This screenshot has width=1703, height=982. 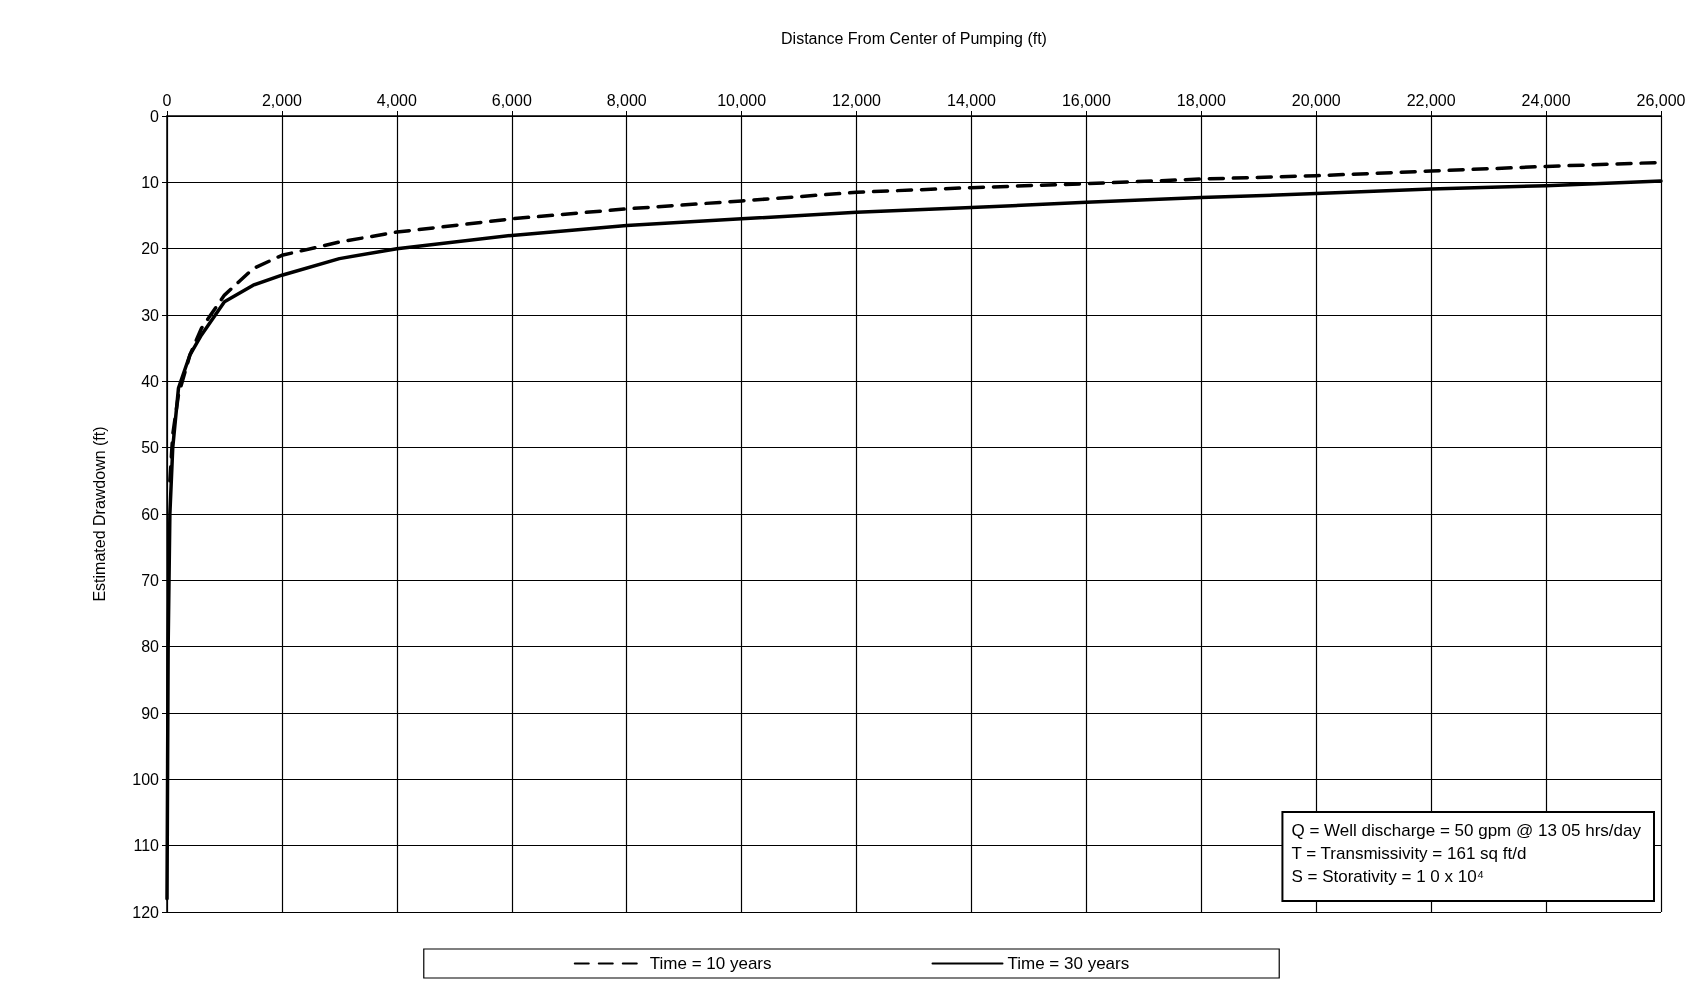 What do you see at coordinates (99, 514) in the screenshot?
I see `y-axis-title: Estimated Drawdown (ft)` at bounding box center [99, 514].